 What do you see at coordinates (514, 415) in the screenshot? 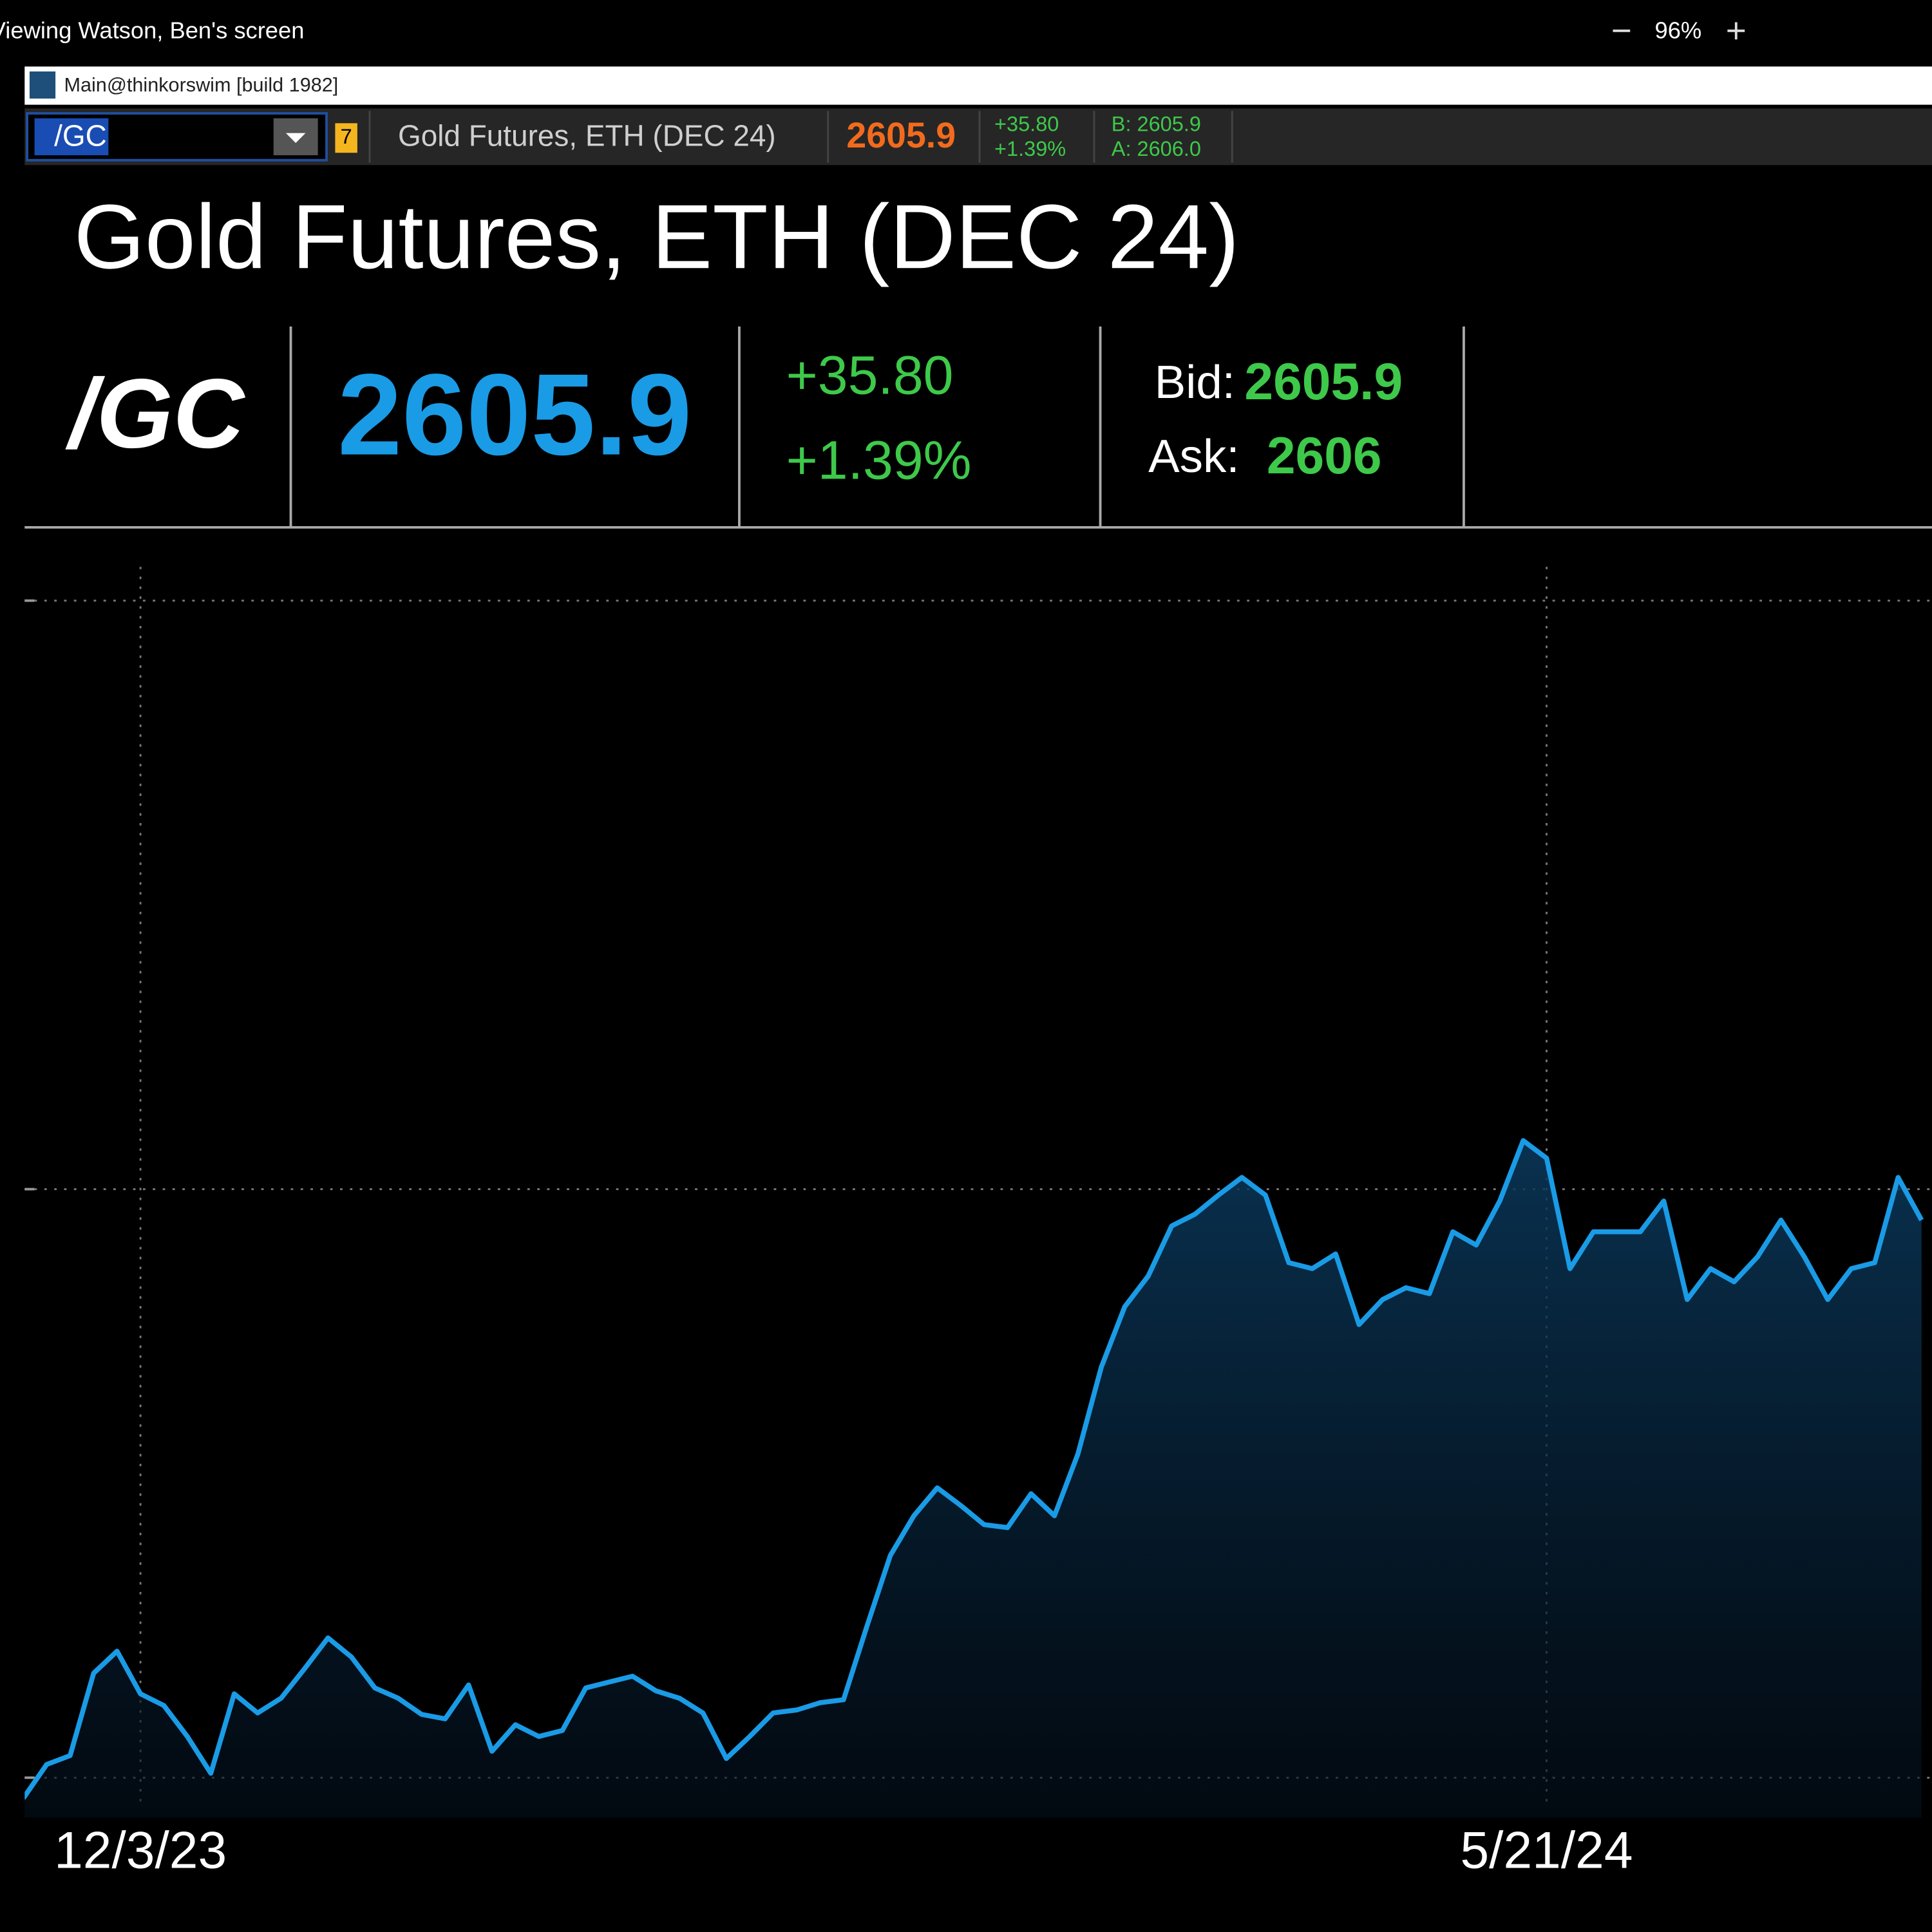
I see `quote-last: 2605.9` at bounding box center [514, 415].